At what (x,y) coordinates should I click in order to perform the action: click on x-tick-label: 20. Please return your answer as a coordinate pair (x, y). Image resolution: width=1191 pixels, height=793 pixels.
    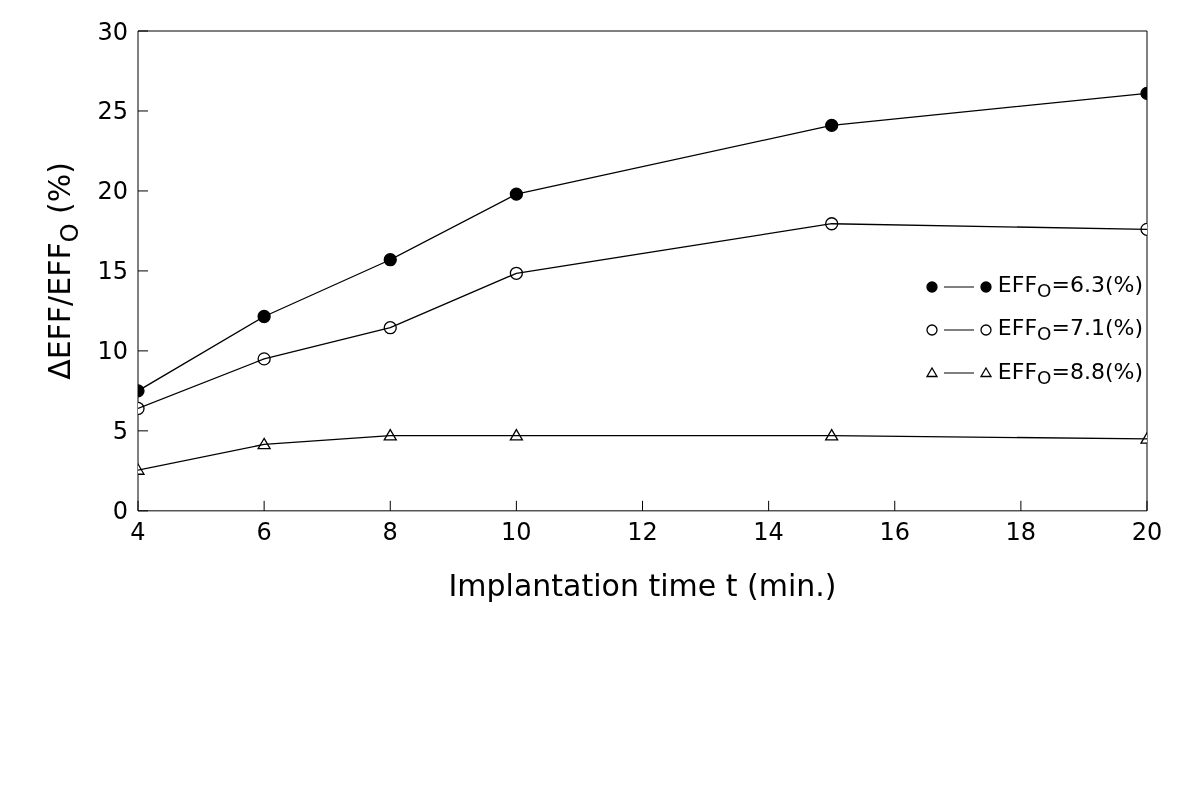
    Looking at the image, I should click on (1147, 531).